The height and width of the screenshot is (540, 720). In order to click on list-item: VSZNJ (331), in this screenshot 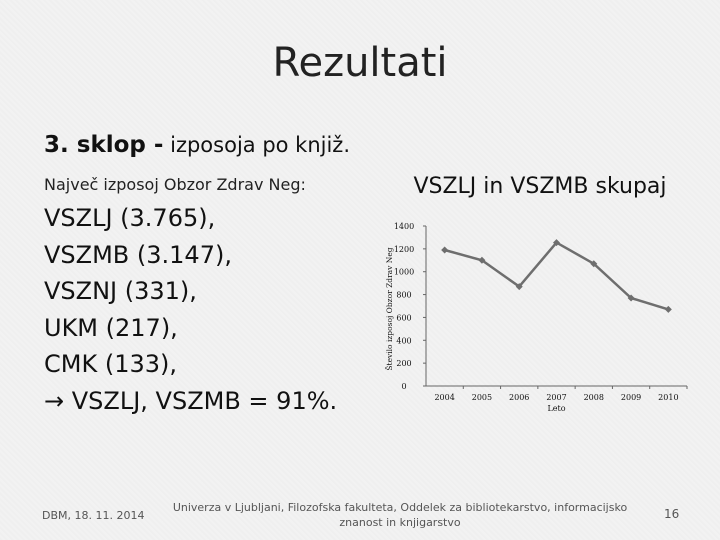, I will do `click(120, 291)`.